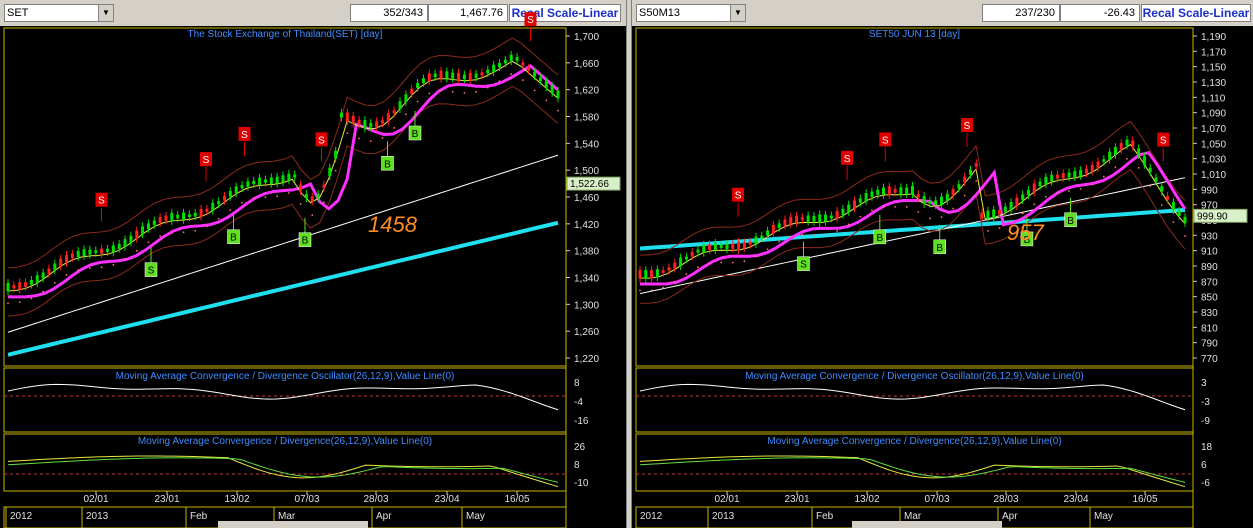 This screenshot has height=528, width=1253. Describe the element at coordinates (726, 499) in the screenshot. I see `date-tick-label: 02/01` at that location.